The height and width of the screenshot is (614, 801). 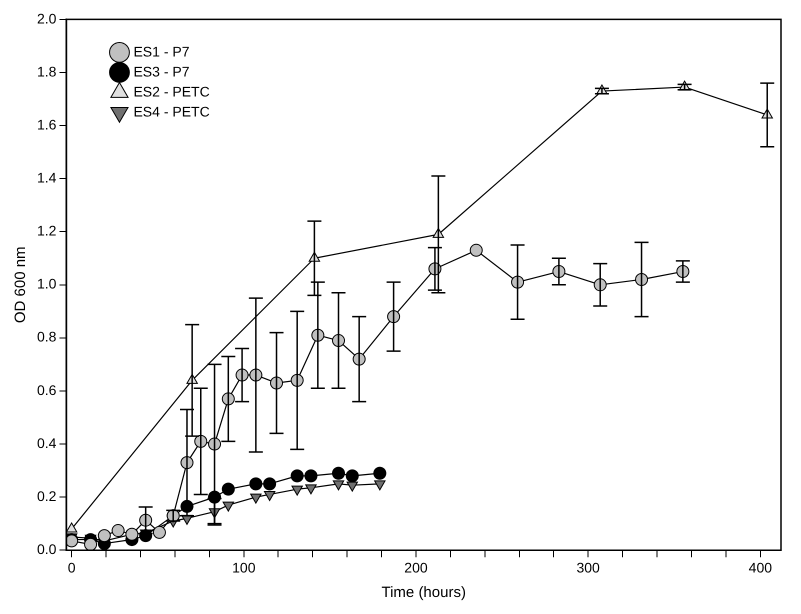 I want to click on y-tick-label: 0.4, so click(x=46, y=442).